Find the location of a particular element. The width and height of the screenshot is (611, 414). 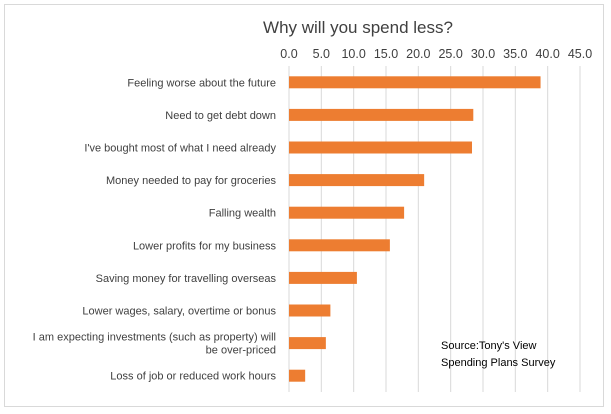

x-tick-label: 10.0 is located at coordinates (353, 54).